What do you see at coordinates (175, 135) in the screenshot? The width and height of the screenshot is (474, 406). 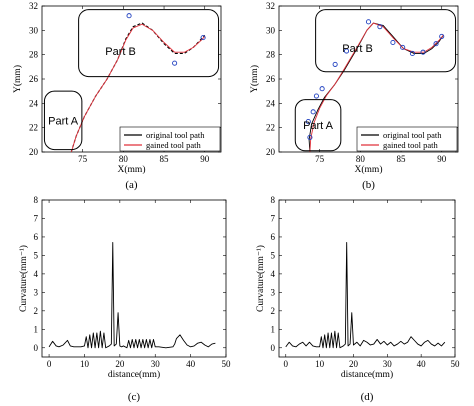 I see `legend-label: original tool path` at bounding box center [175, 135].